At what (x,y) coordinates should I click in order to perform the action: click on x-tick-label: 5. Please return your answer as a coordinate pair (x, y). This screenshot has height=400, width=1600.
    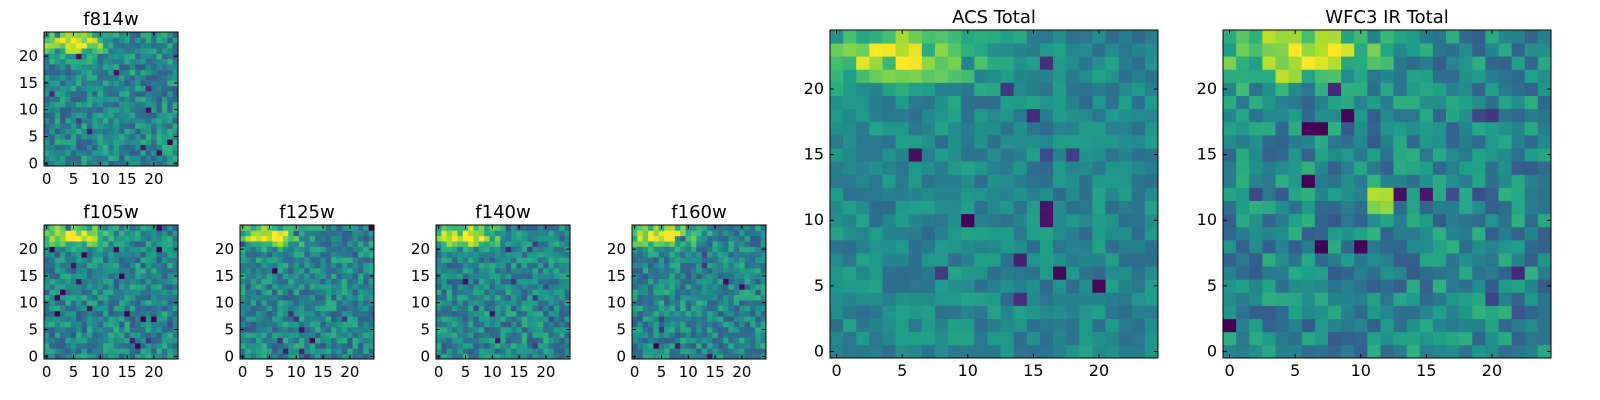
    Looking at the image, I should click on (1295, 370).